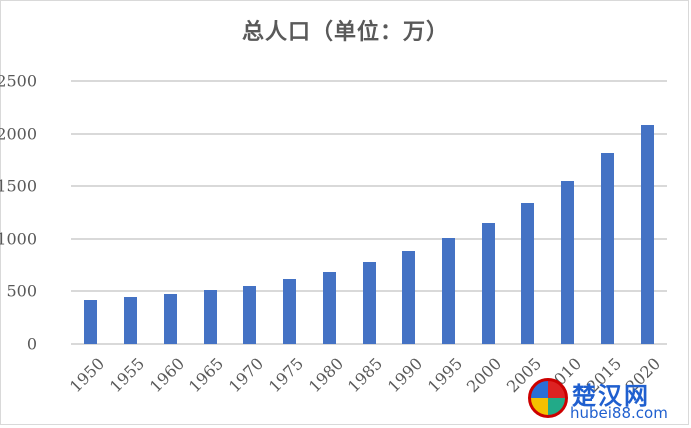 Image resolution: width=691 pixels, height=428 pixels. Describe the element at coordinates (647, 234) in the screenshot. I see `bar-2020` at that location.